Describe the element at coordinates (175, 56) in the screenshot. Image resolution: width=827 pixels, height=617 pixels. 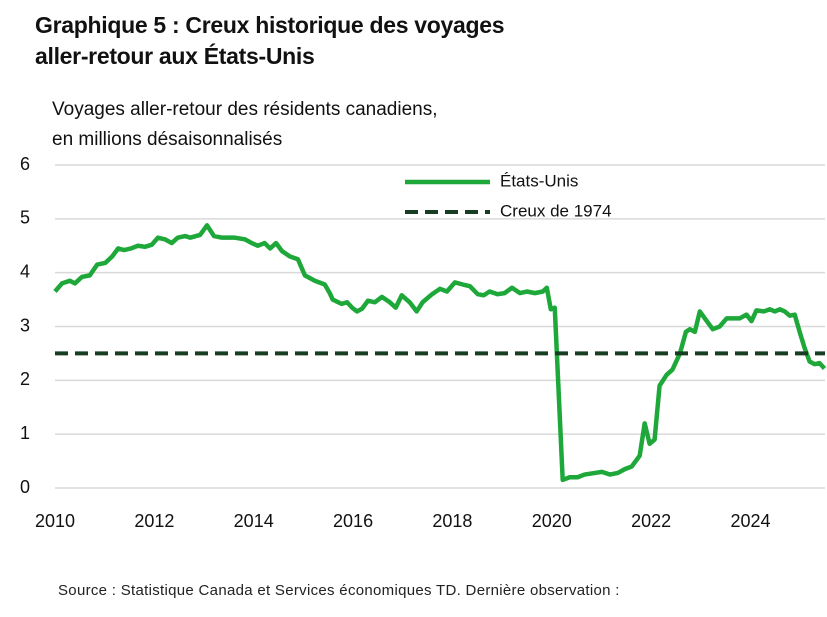
I see `title-line: aller-retour aux États-Unis` at that location.